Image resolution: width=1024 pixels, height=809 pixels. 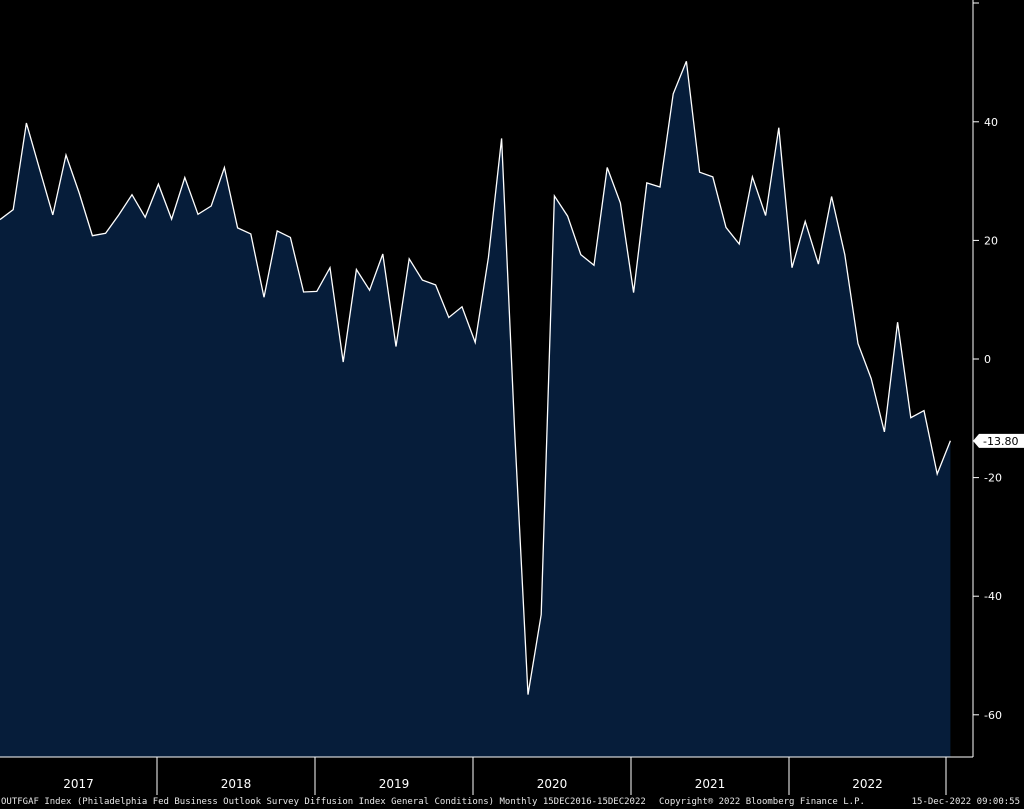 I want to click on last-value-label: -13.80, so click(x=1000, y=441).